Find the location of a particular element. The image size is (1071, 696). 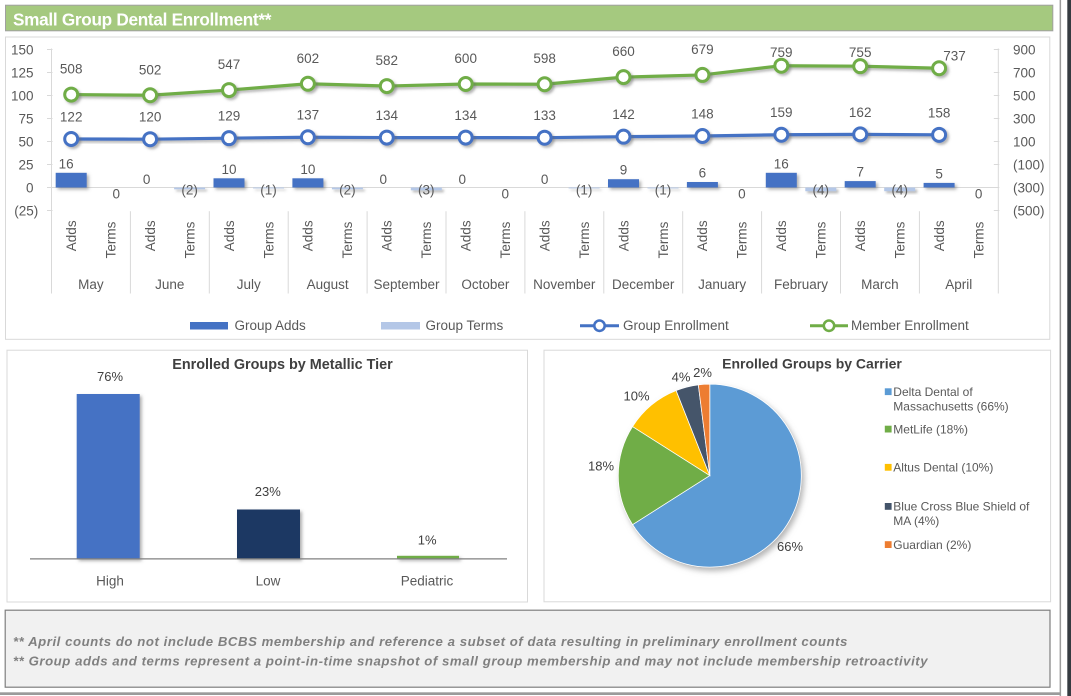

svg-text: 2% is located at coordinates (702, 372).